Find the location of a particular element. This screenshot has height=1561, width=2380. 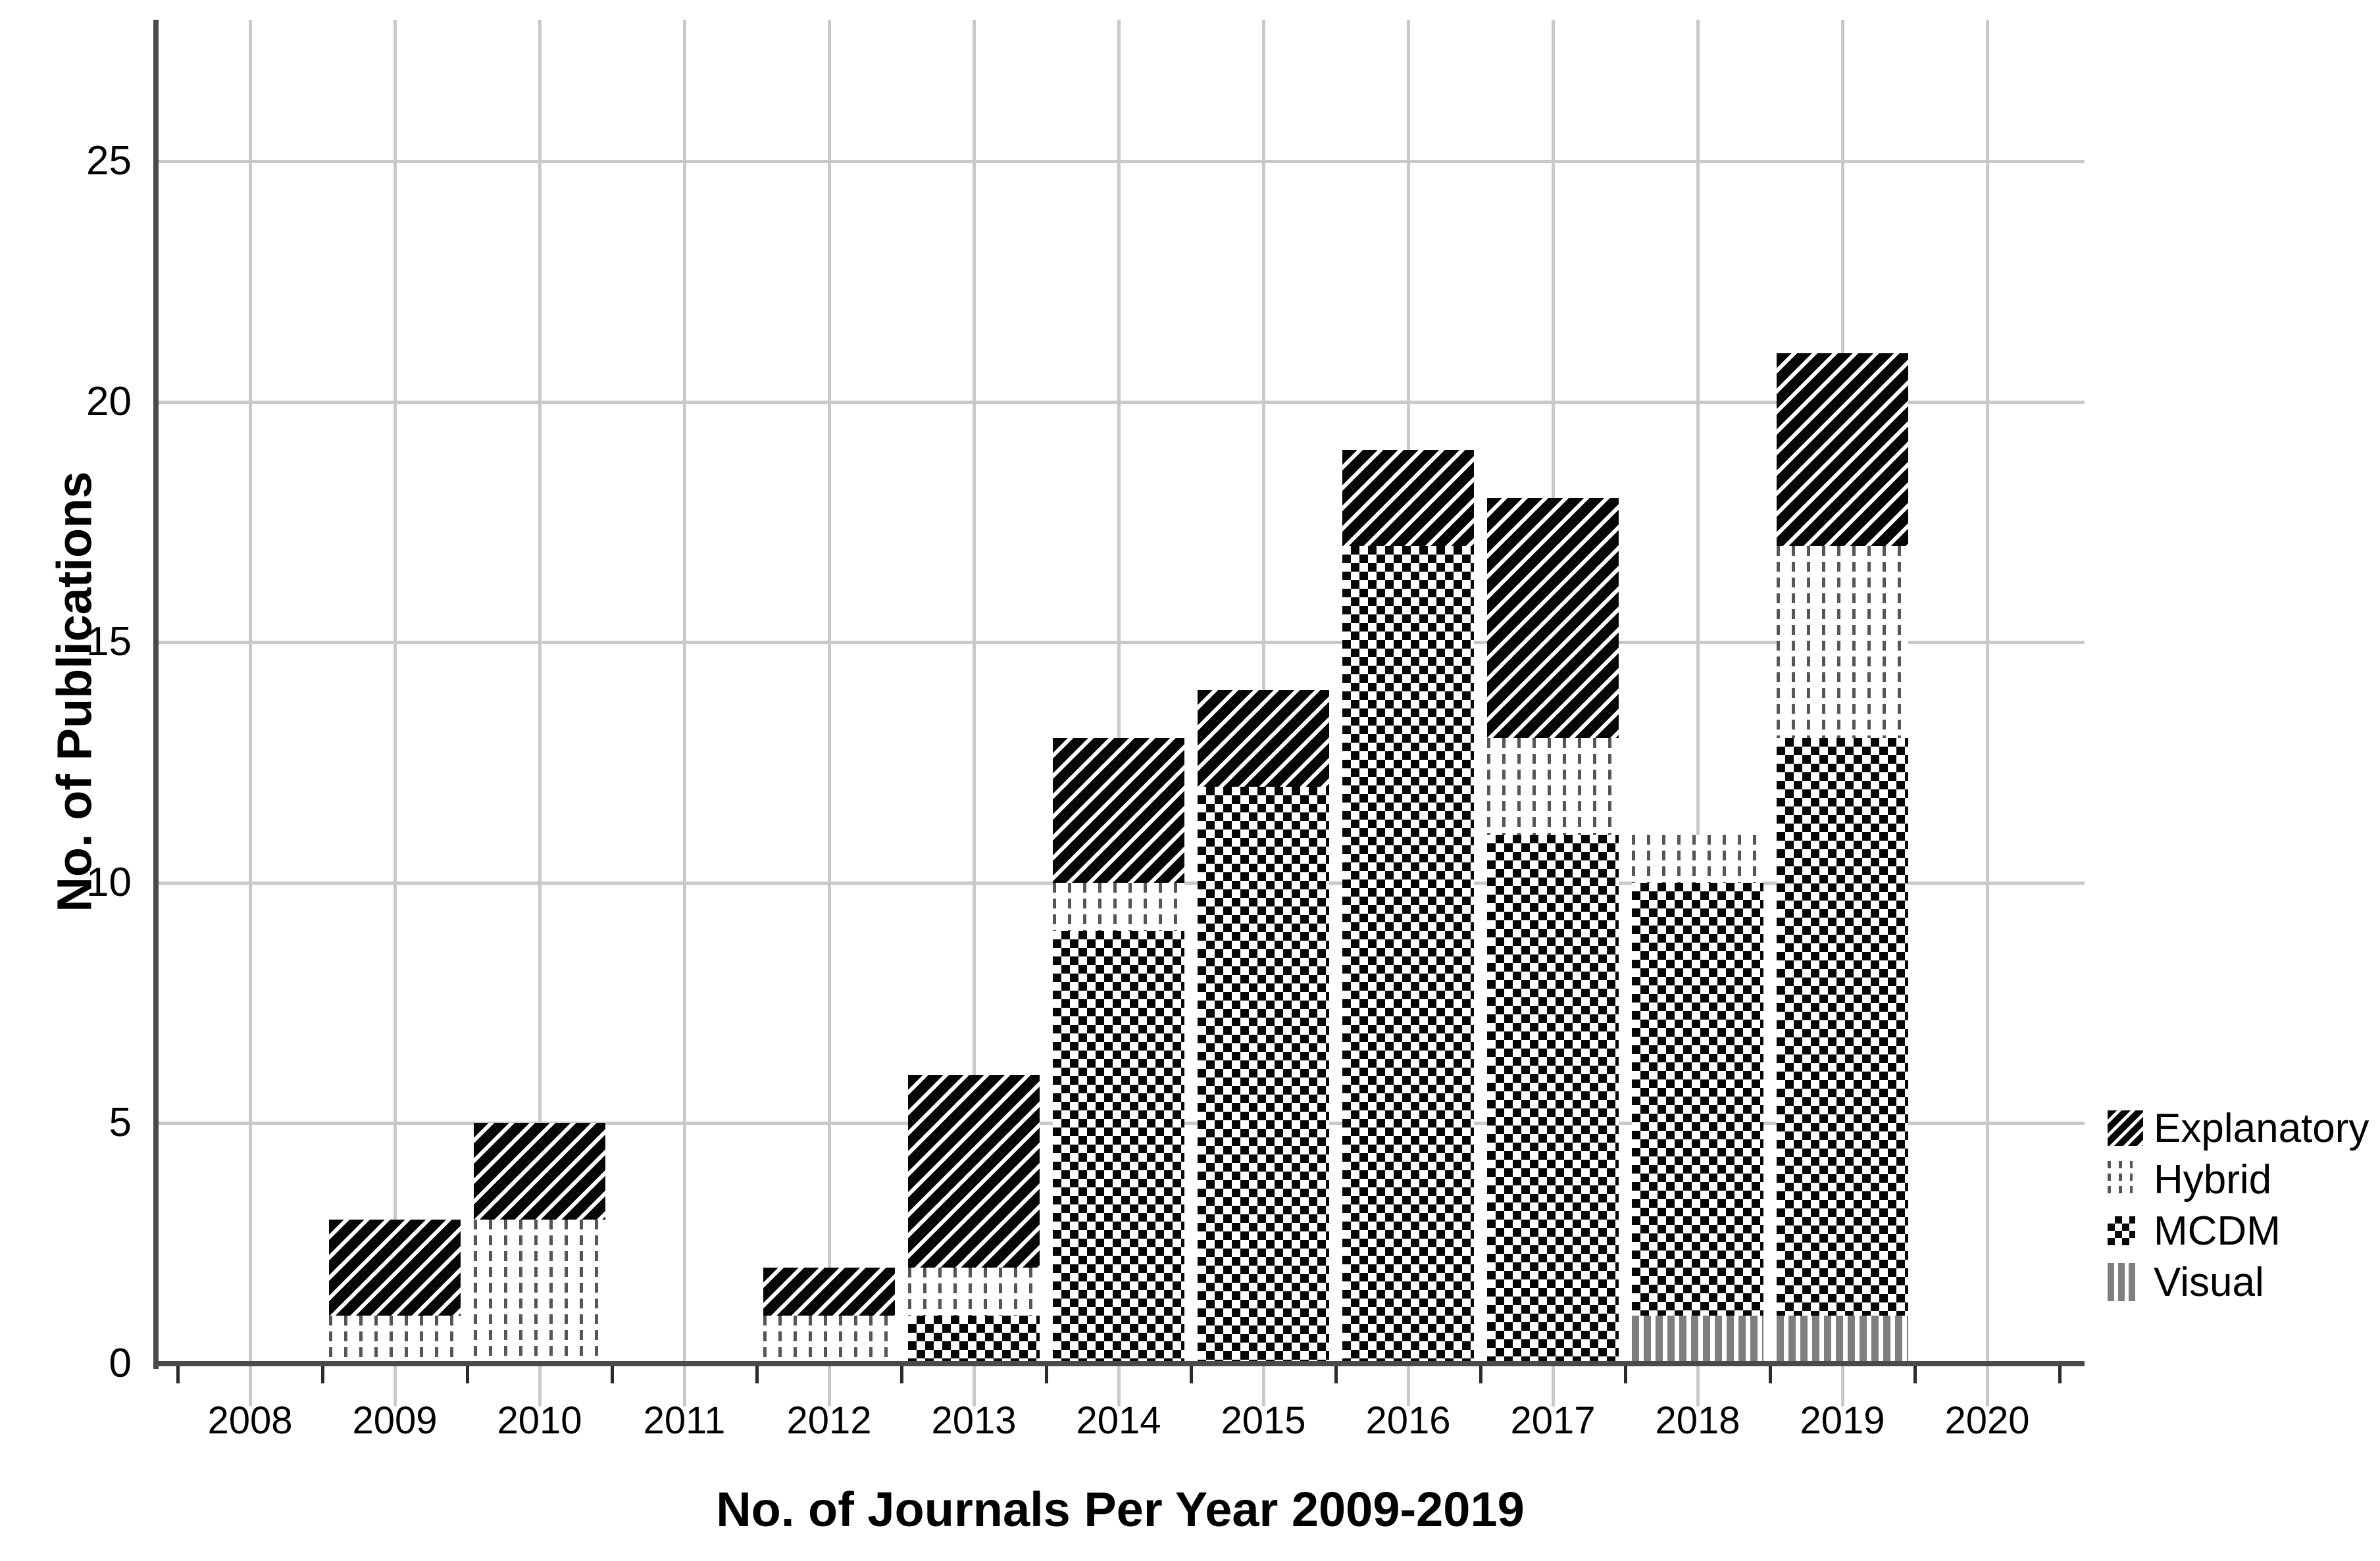

x-tick-label: 2012 is located at coordinates (829, 1420).